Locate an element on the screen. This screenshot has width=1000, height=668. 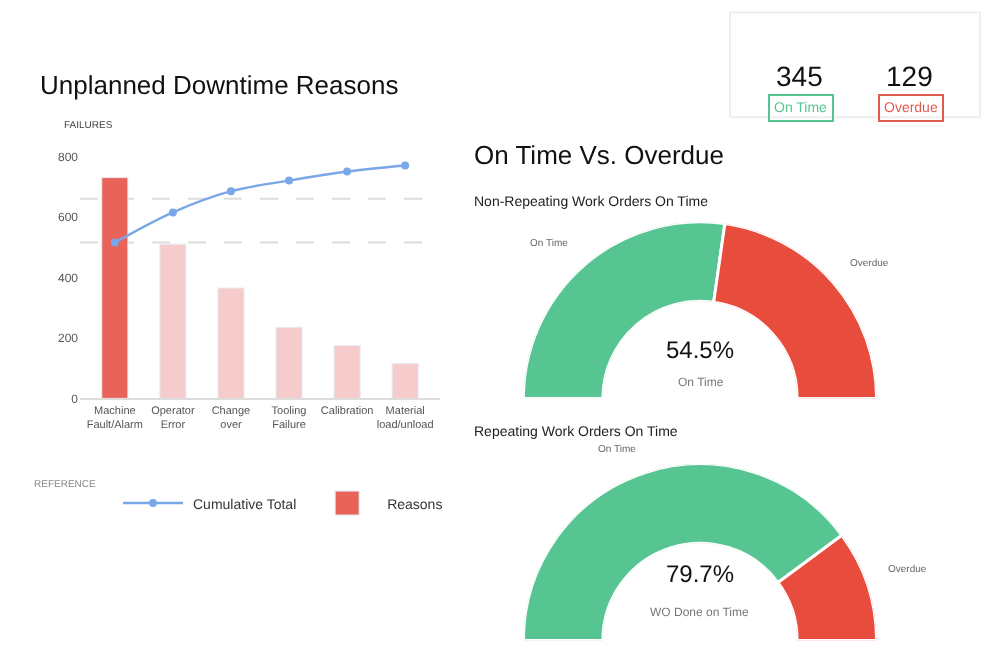
chart-title: On Time Vs. Overdue is located at coordinates (599, 155).